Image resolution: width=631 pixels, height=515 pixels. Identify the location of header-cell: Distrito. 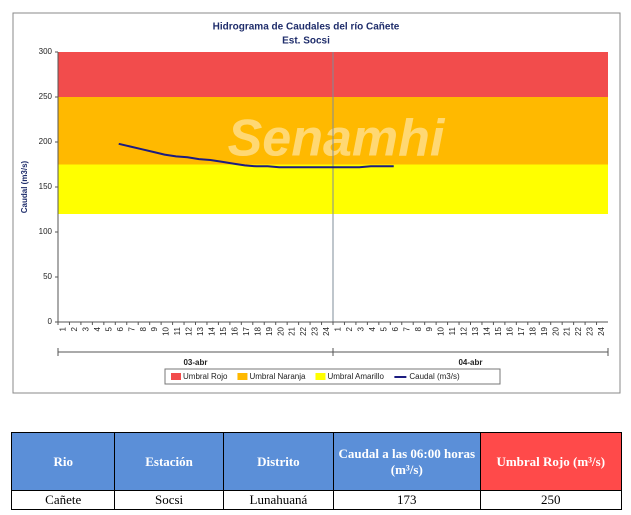
(278, 461).